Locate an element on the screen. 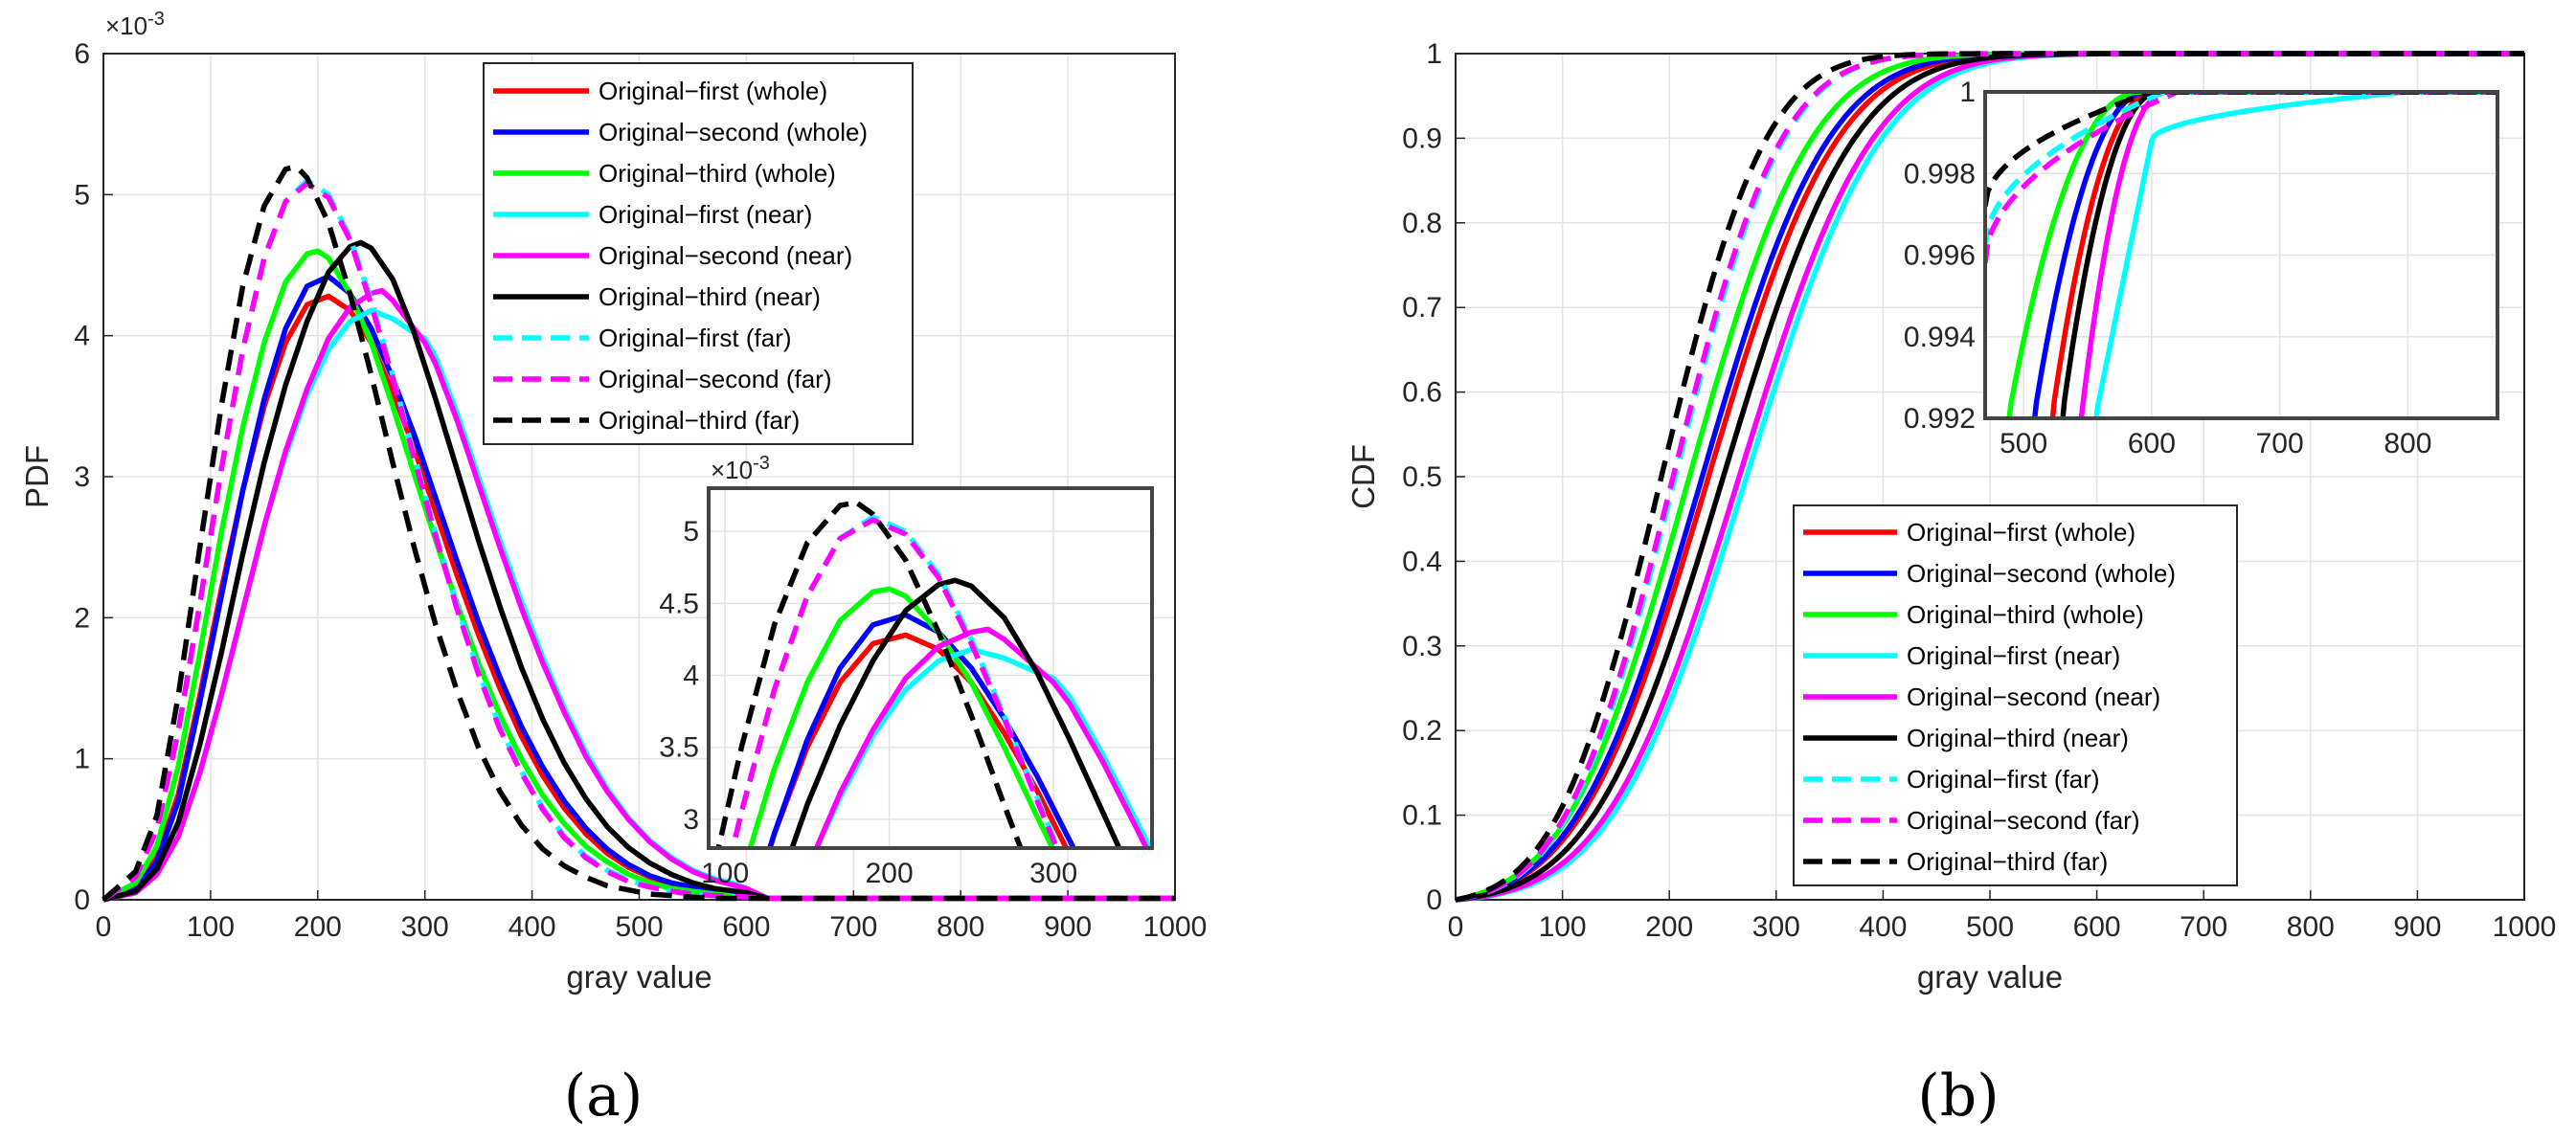  y-tick-label: 0.3 is located at coordinates (1422, 647).